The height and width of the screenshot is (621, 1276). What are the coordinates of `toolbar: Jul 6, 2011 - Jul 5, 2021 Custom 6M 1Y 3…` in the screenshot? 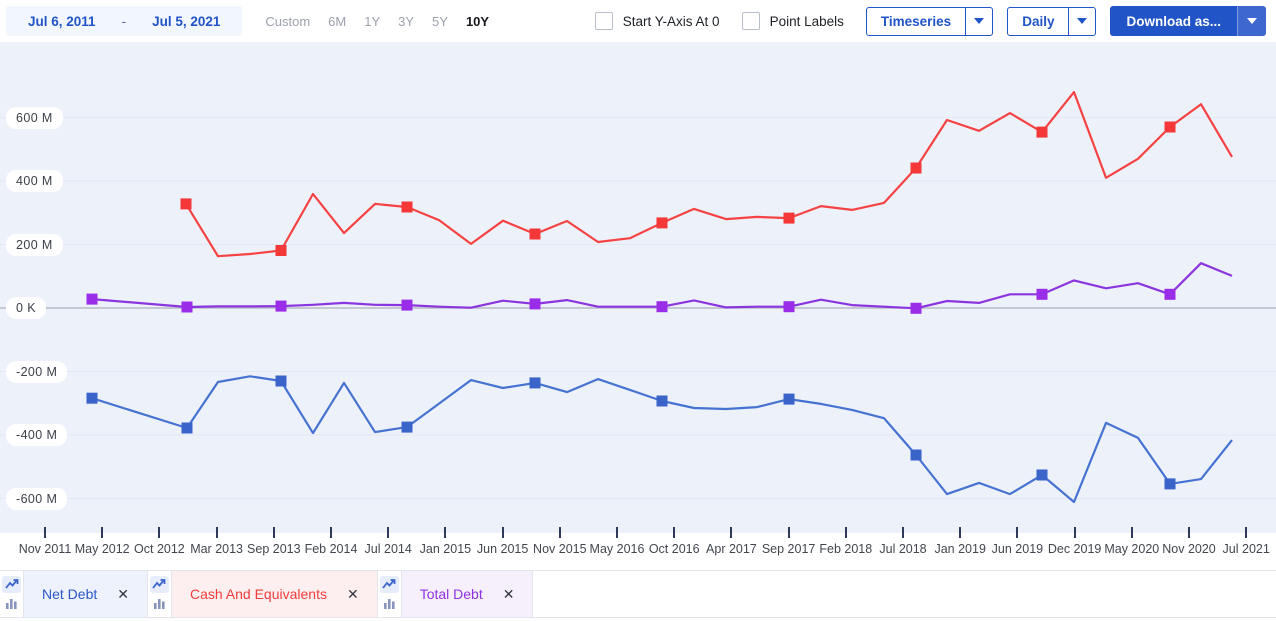 It's located at (638, 21).